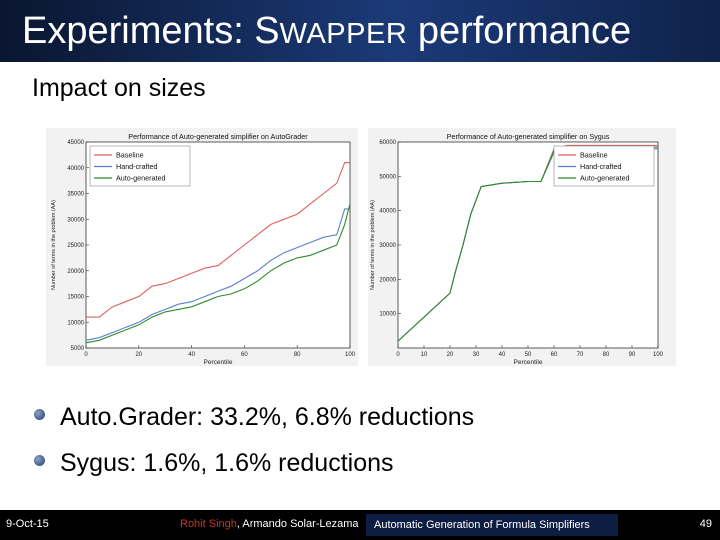 The height and width of the screenshot is (540, 720). Describe the element at coordinates (387, 177) in the screenshot. I see `y-tick-label: 50000` at that location.